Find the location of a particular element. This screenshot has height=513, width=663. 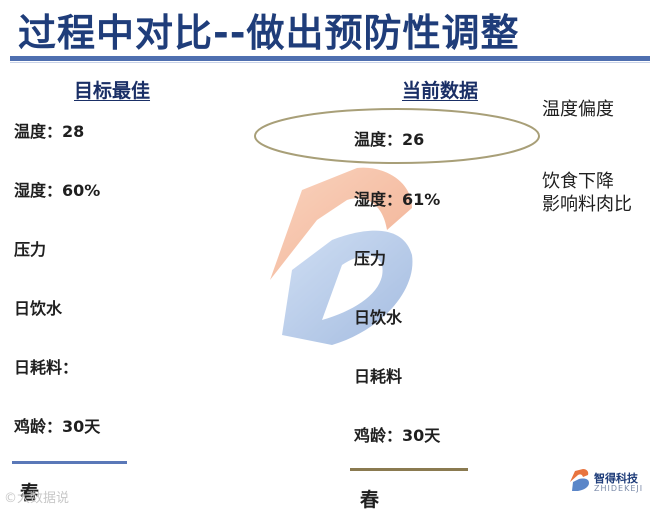

left-season: 春 is located at coordinates (30, 493).